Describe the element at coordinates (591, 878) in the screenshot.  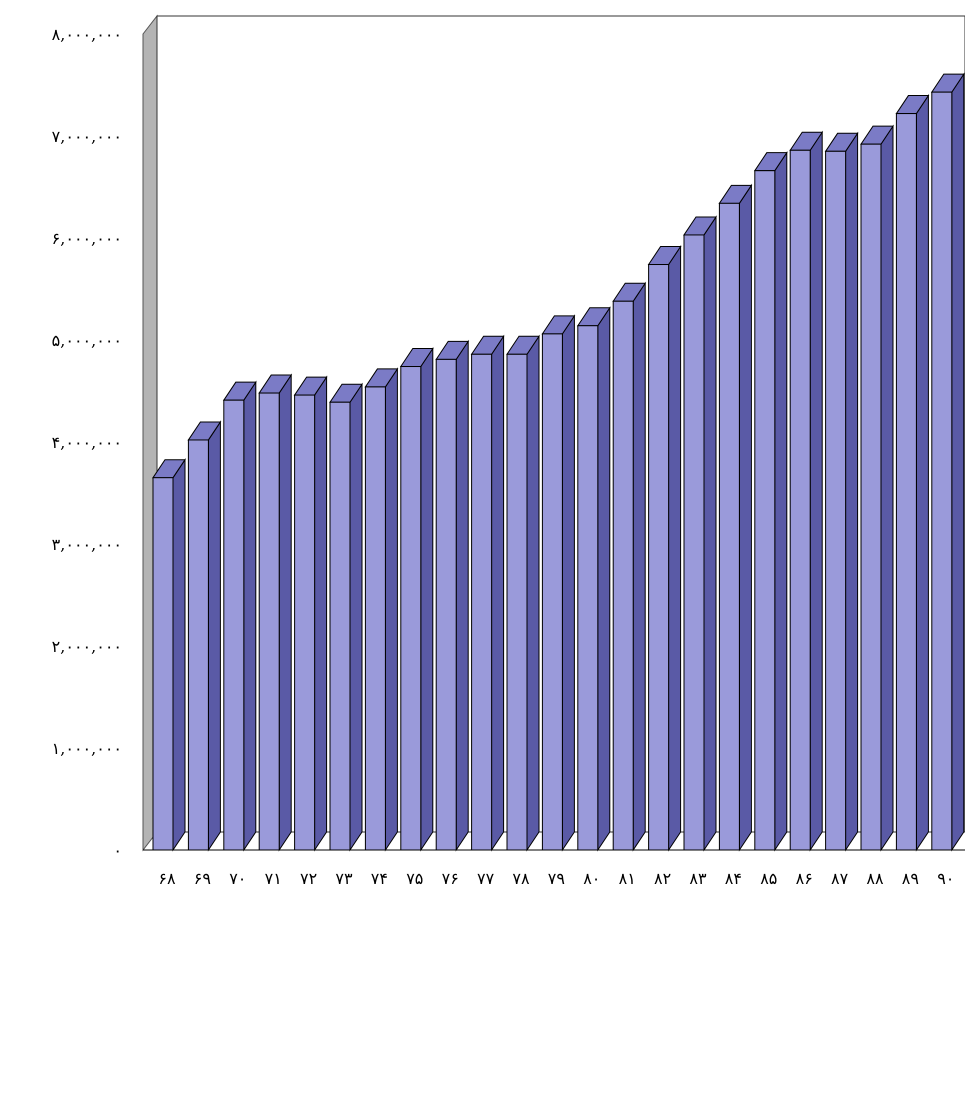
I see `x-tick-label: ۸۰` at that location.